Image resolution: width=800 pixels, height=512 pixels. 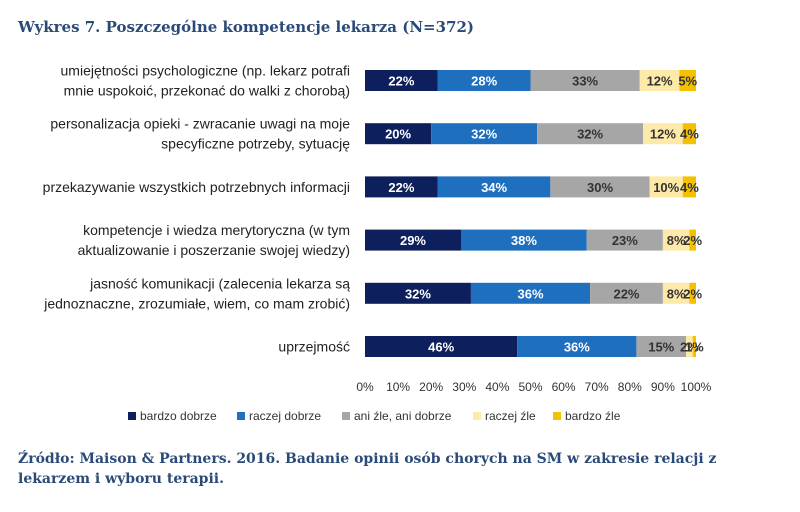 I want to click on legend-label: bardzo źle, so click(x=593, y=416).